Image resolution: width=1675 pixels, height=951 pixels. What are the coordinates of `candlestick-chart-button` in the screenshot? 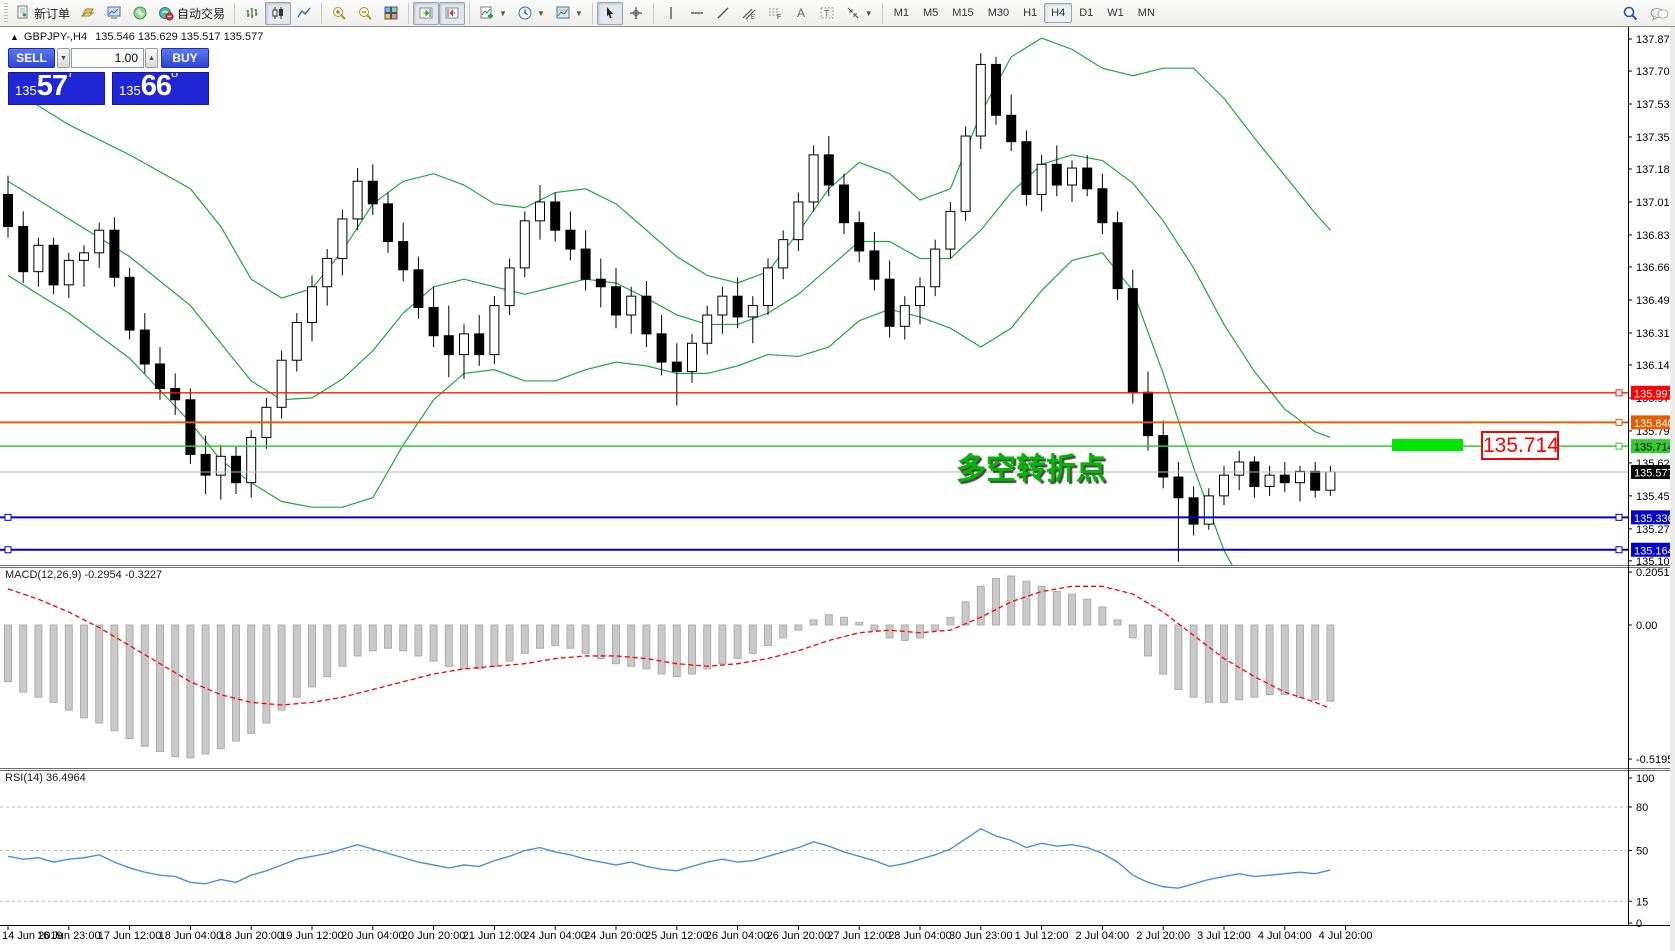 It's located at (278, 13).